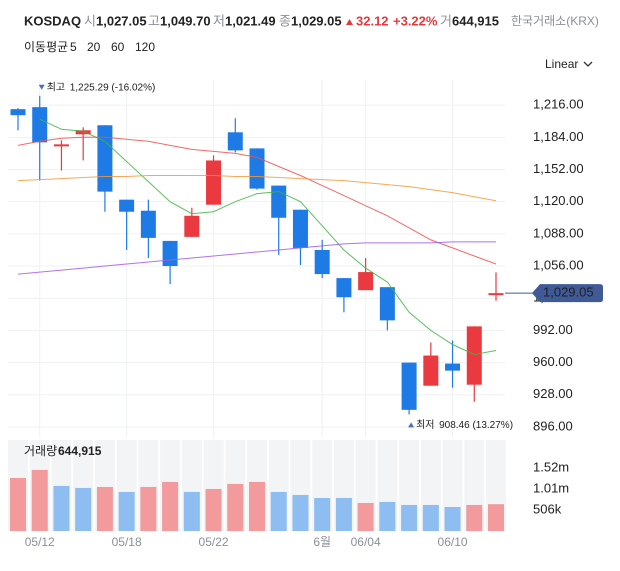 This screenshot has height=571, width=620. I want to click on y-tick-label: 1,216.00, so click(558, 104).